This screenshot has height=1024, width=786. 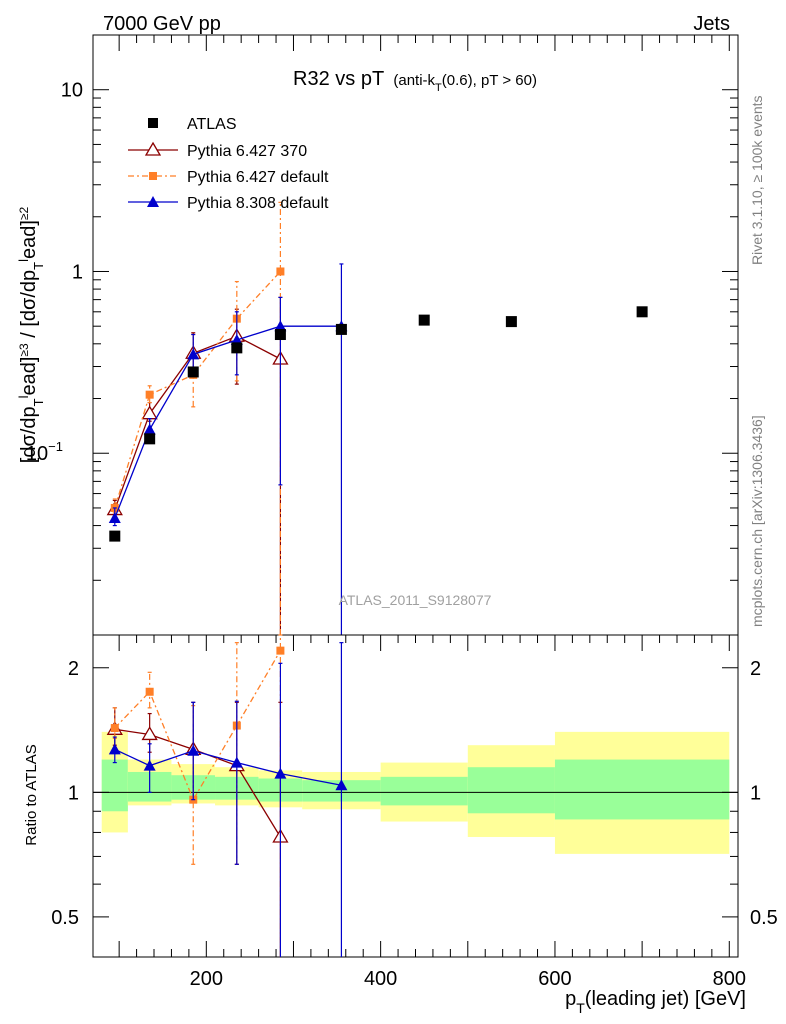 What do you see at coordinates (655, 1002) in the screenshot?
I see `x-axis-label: pT(leading jet) [GeV]` at bounding box center [655, 1002].